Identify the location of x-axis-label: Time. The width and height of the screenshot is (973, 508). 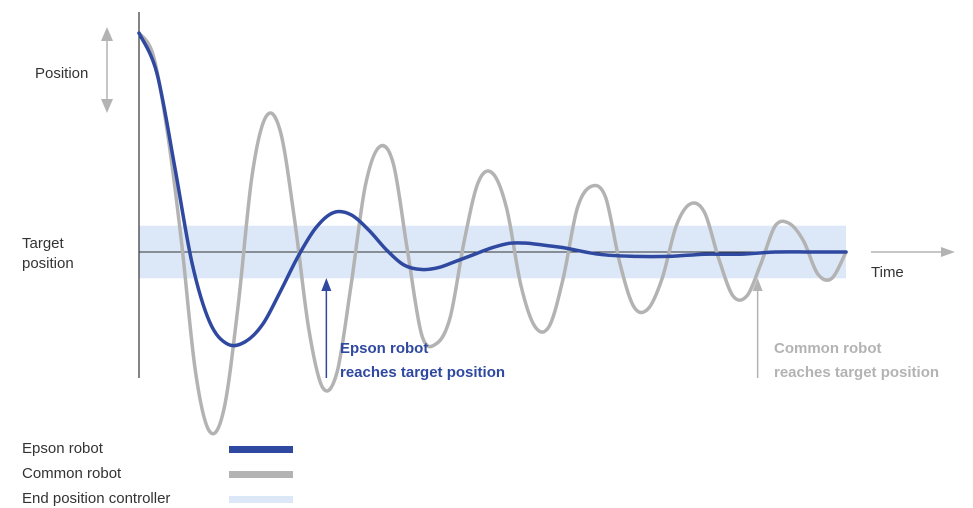
(887, 272).